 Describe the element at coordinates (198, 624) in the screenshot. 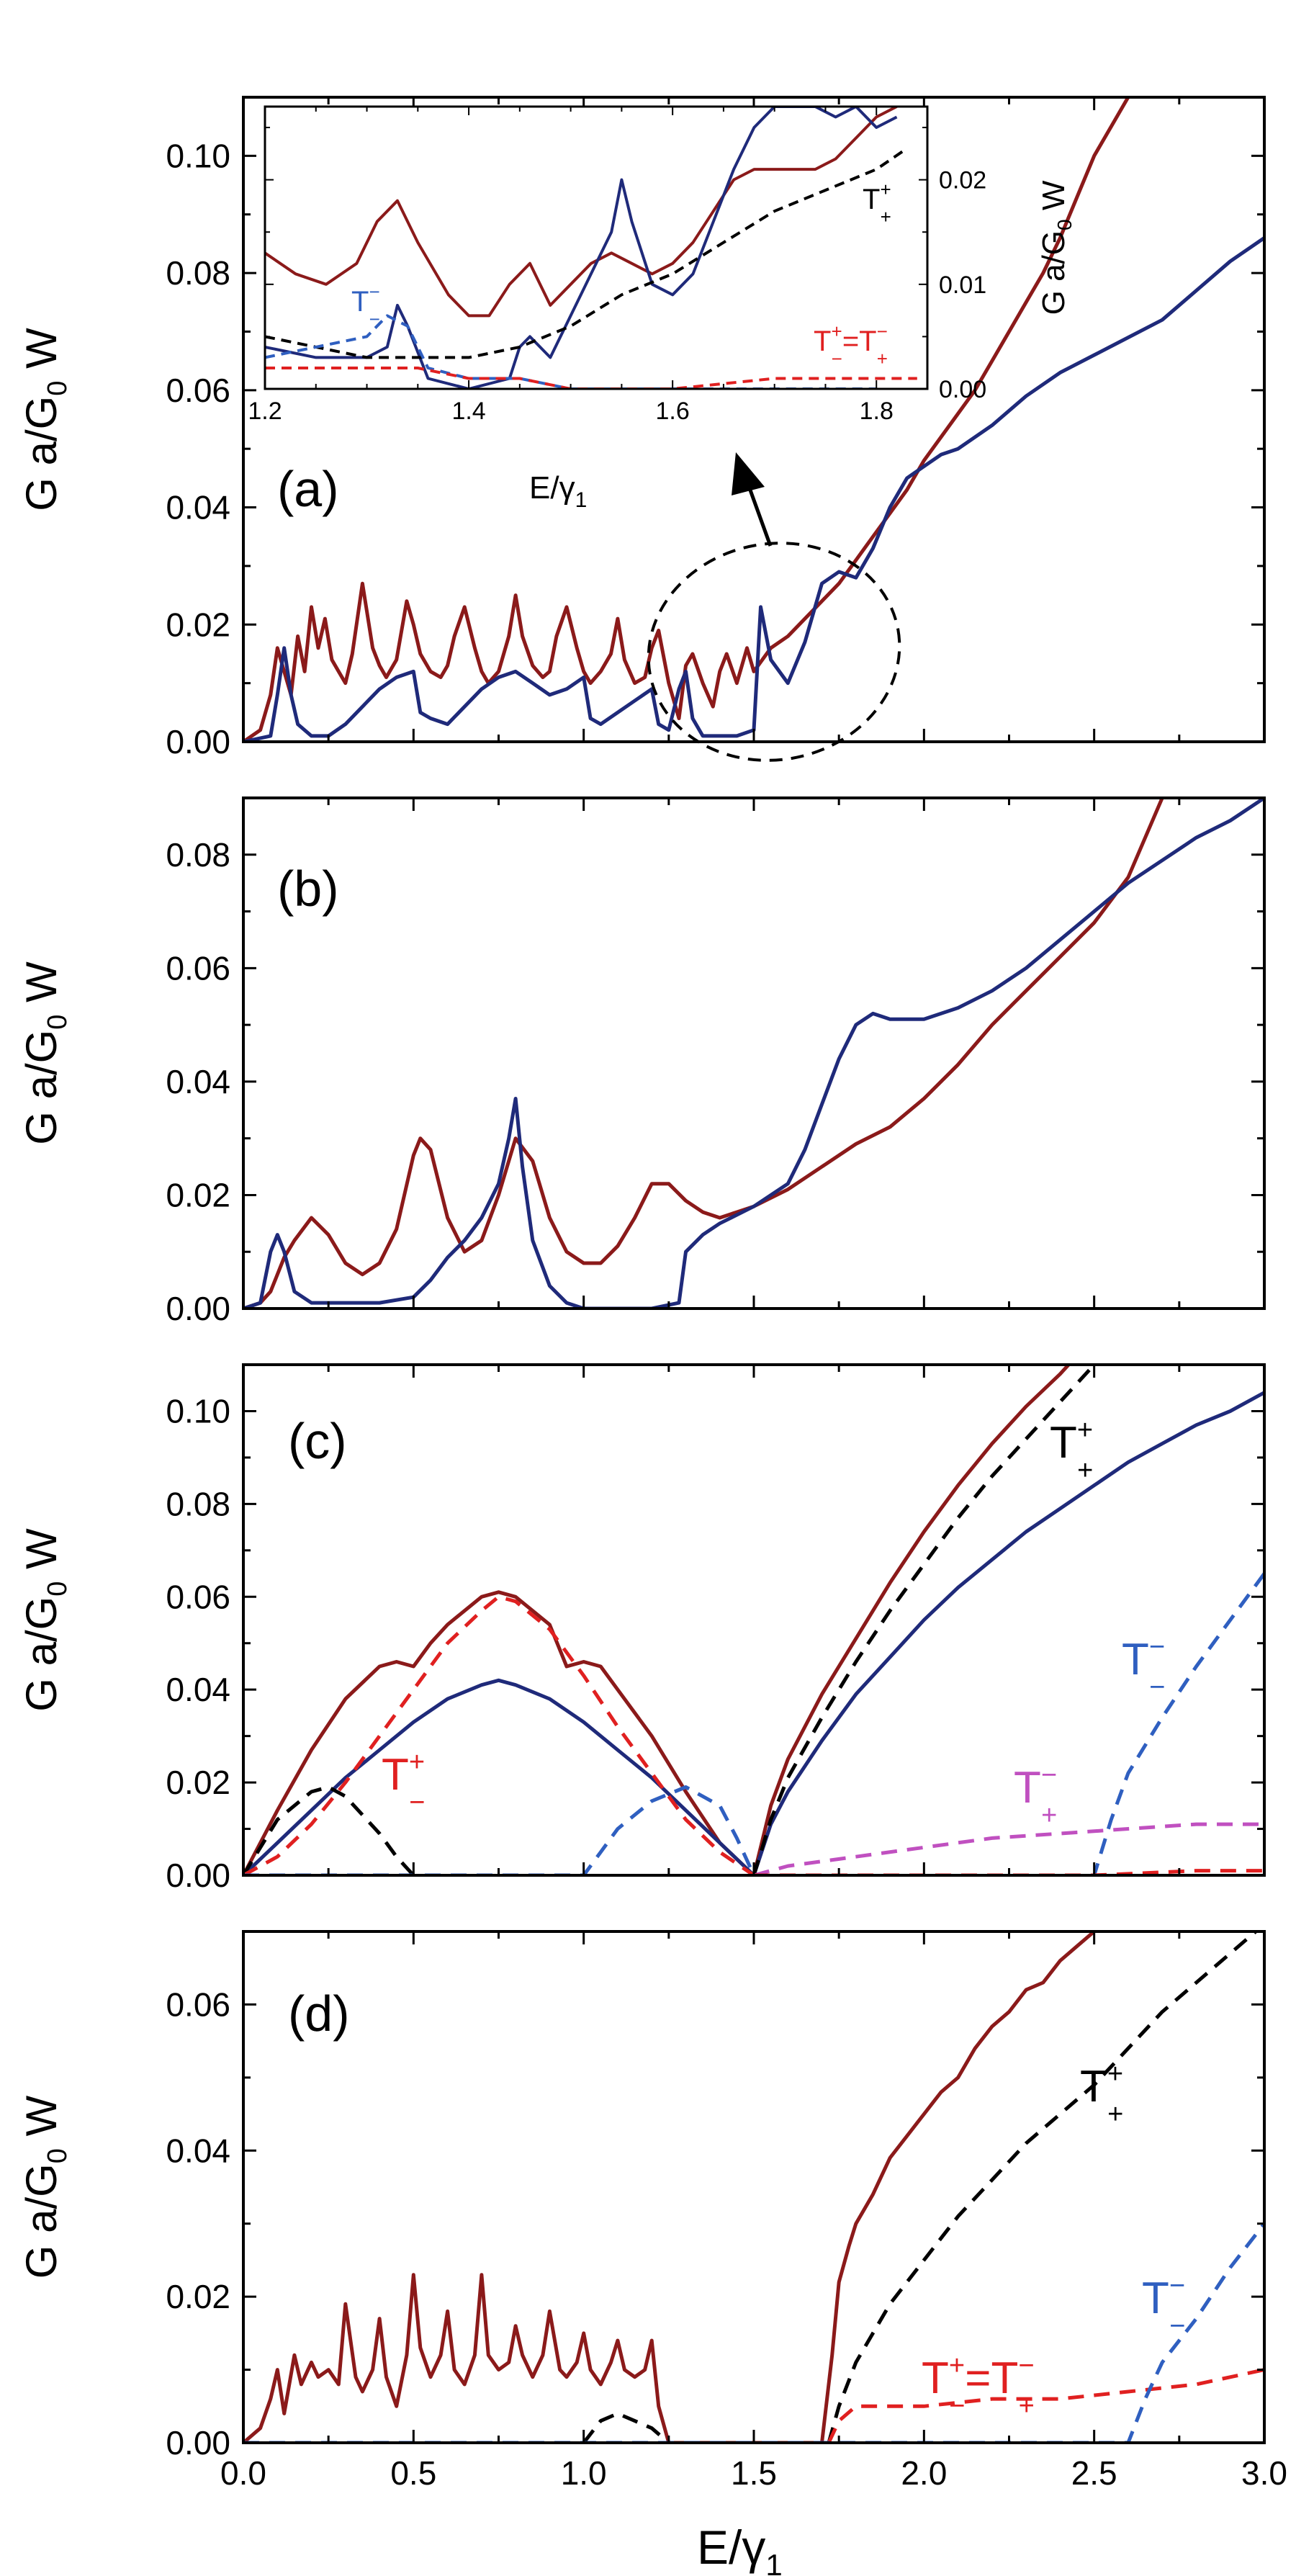

I see `panel-a-ytick-label: 0.02` at that location.